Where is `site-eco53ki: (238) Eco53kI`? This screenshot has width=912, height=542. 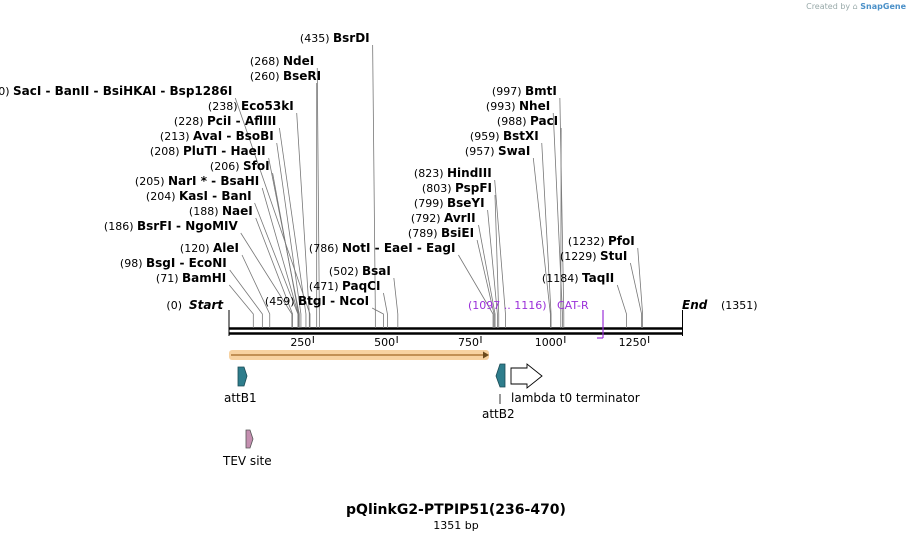 site-eco53ki: (238) Eco53kI is located at coordinates (259, 213).